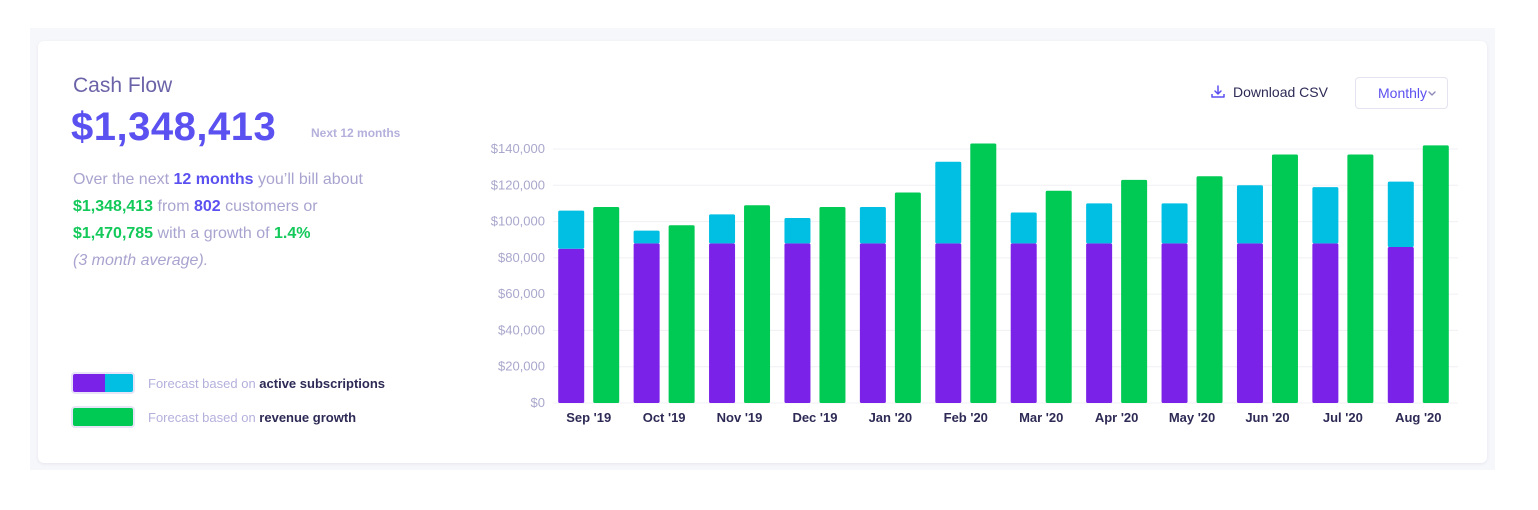 This screenshot has height=510, width=1538. Describe the element at coordinates (521, 293) in the screenshot. I see `y-tick-label: $60,000` at that location.